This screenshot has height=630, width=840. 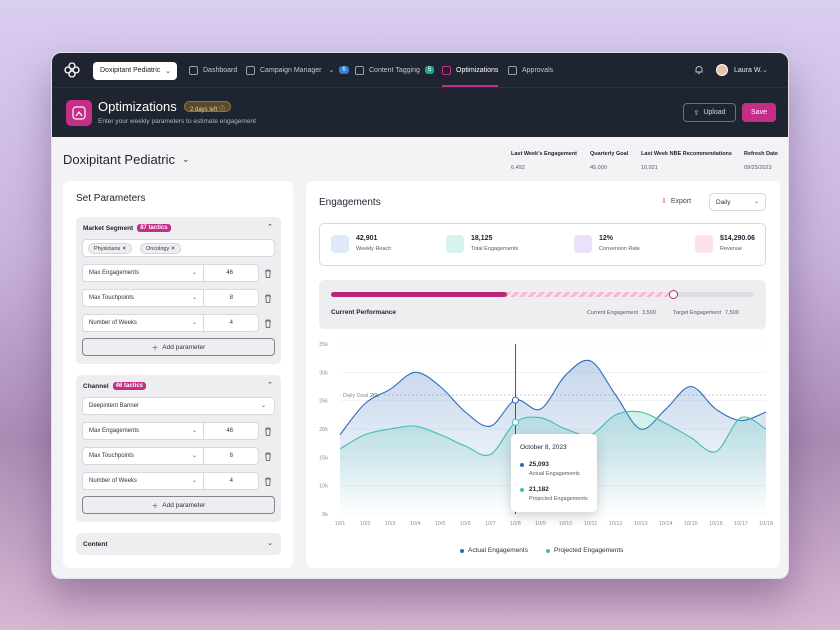 I want to click on save-button: Save, so click(x=759, y=112).